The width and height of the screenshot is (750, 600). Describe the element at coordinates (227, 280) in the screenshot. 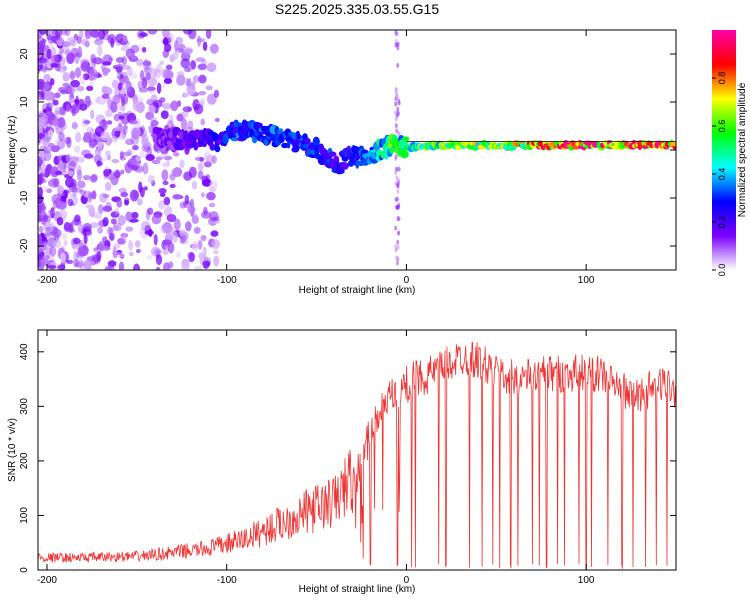

I see `spectrogram-x-tick-label: -100` at that location.